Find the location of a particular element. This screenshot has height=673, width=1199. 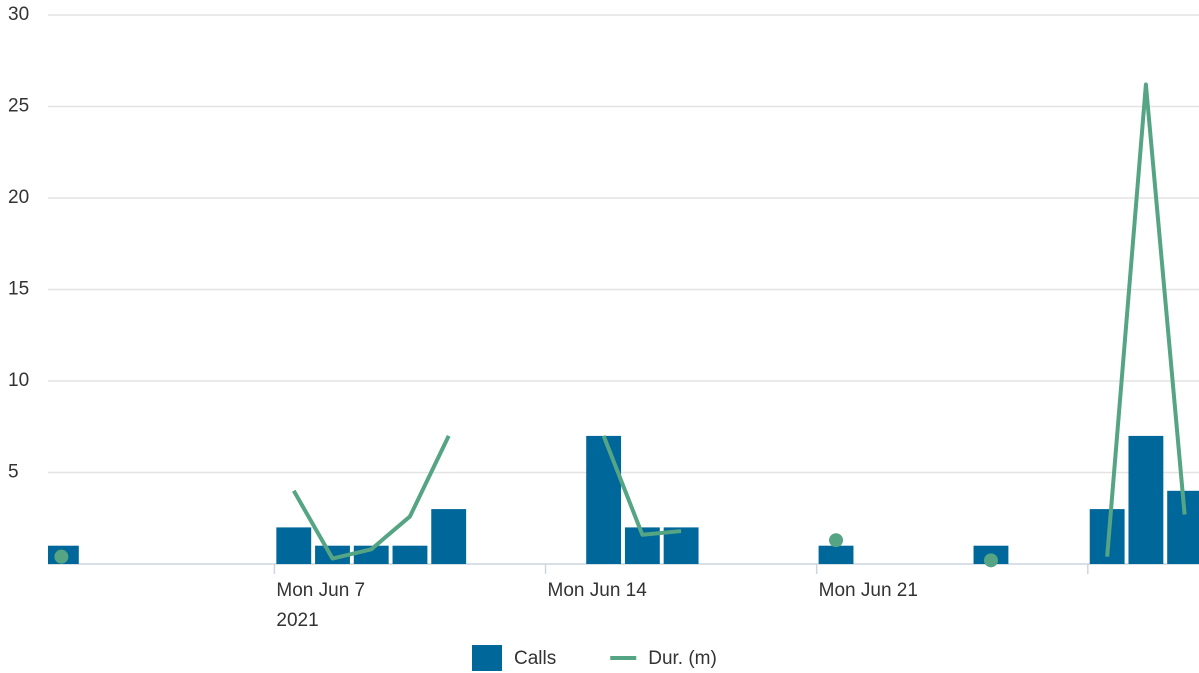

y-tick-label: 25 is located at coordinates (18, 106).